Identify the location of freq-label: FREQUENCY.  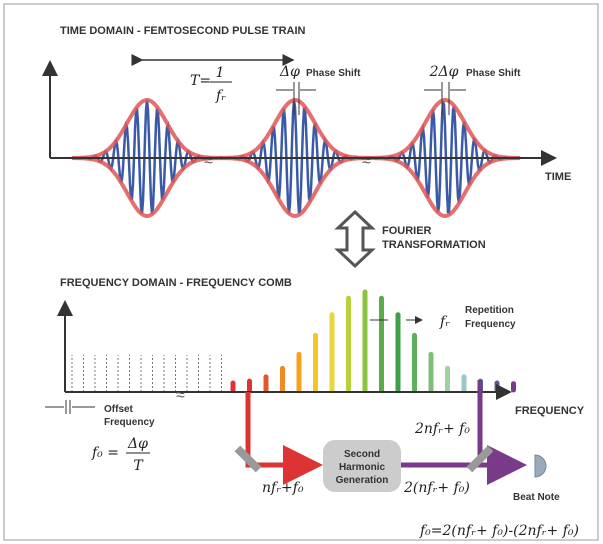
(550, 411).